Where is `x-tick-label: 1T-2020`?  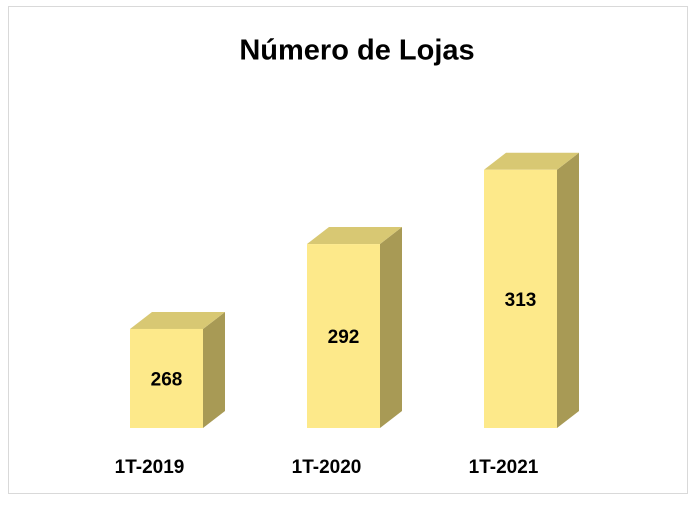 x-tick-label: 1T-2020 is located at coordinates (327, 467).